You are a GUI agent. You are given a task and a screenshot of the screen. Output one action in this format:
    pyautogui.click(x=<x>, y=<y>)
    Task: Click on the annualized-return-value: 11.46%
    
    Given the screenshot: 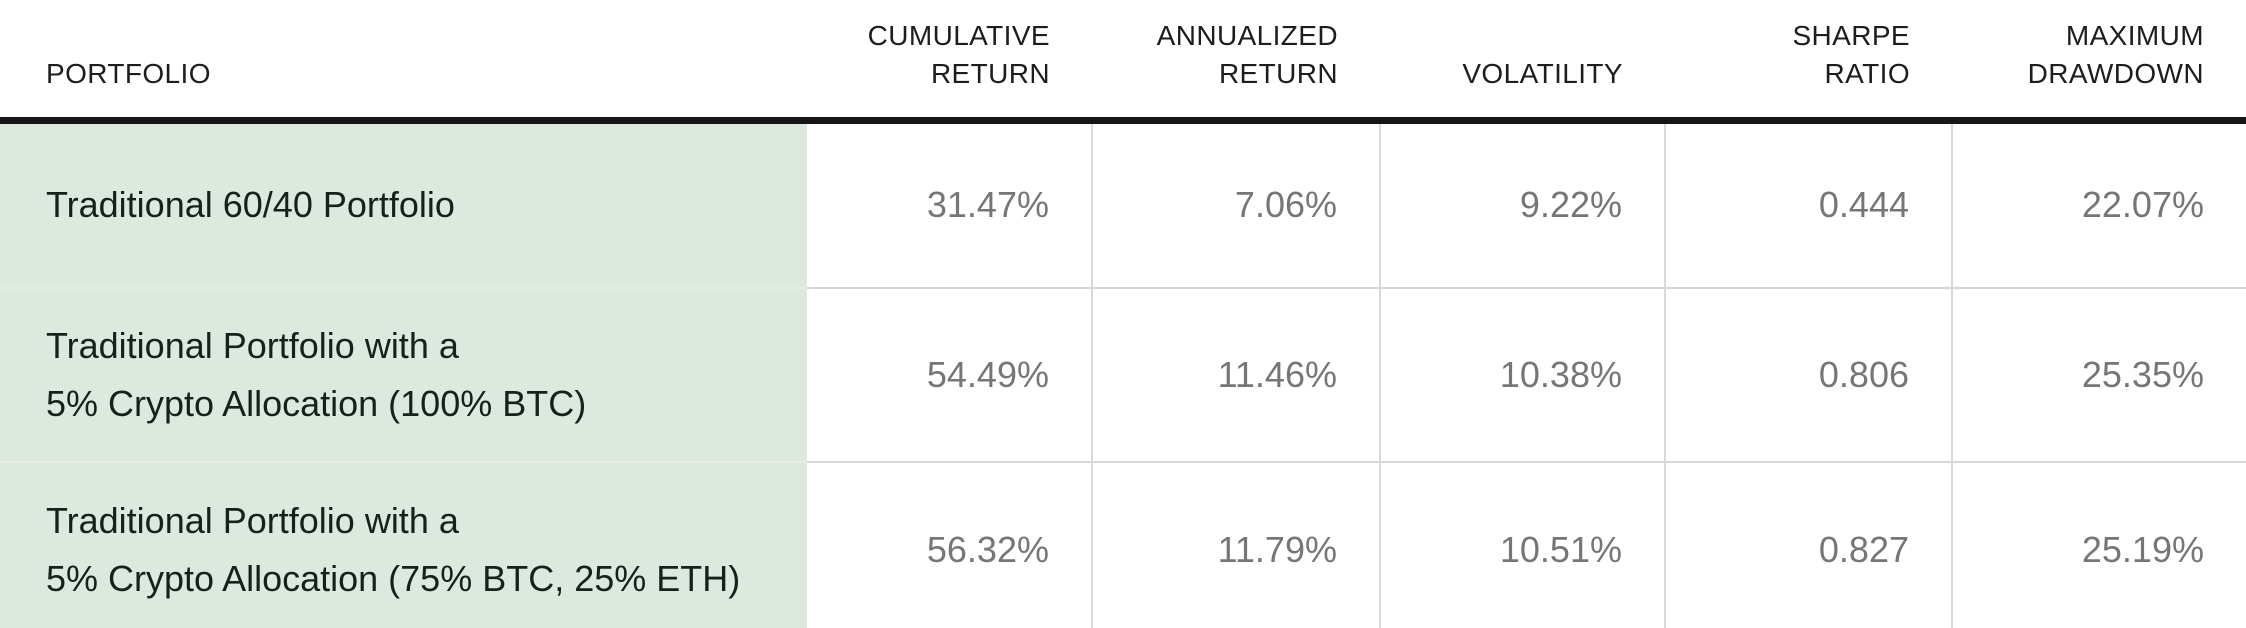 What is the action you would take?
    pyautogui.click(x=1235, y=374)
    